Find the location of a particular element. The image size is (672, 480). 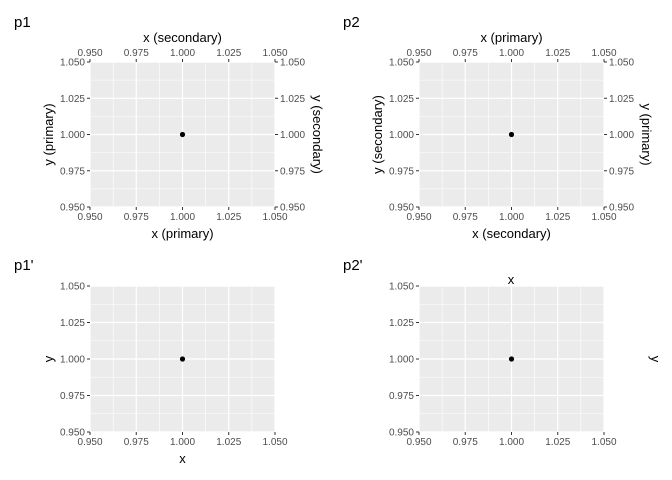

panel-tag: p2 is located at coordinates (351, 22).